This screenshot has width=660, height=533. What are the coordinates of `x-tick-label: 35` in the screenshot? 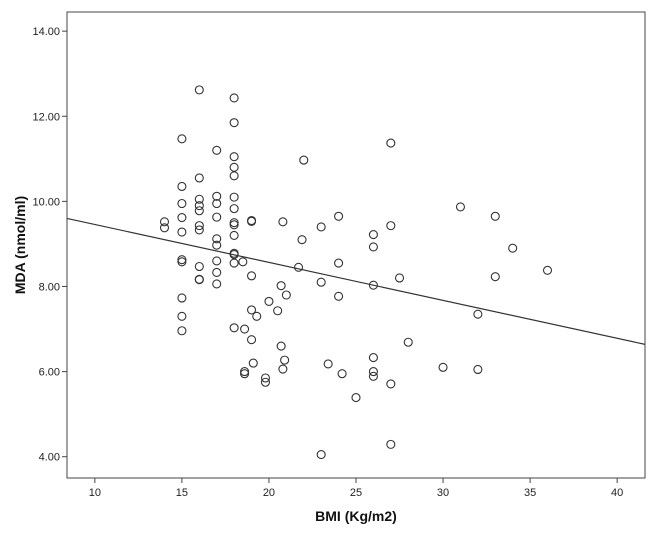 It's located at (530, 493).